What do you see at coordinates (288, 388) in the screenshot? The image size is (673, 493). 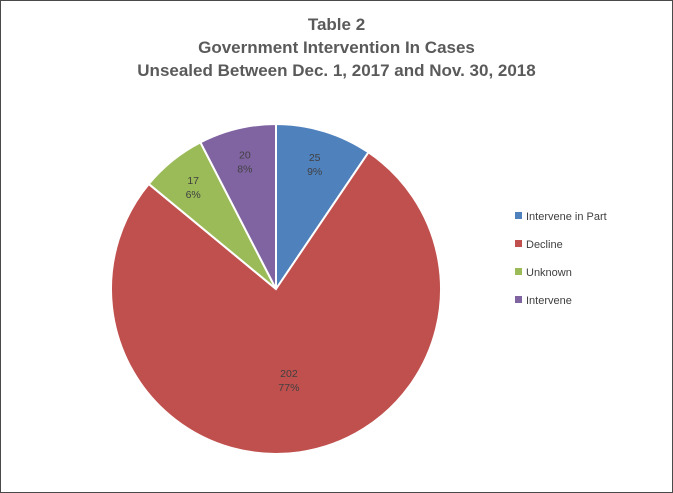 I see `data-label-percent-decline: 77%` at bounding box center [288, 388].